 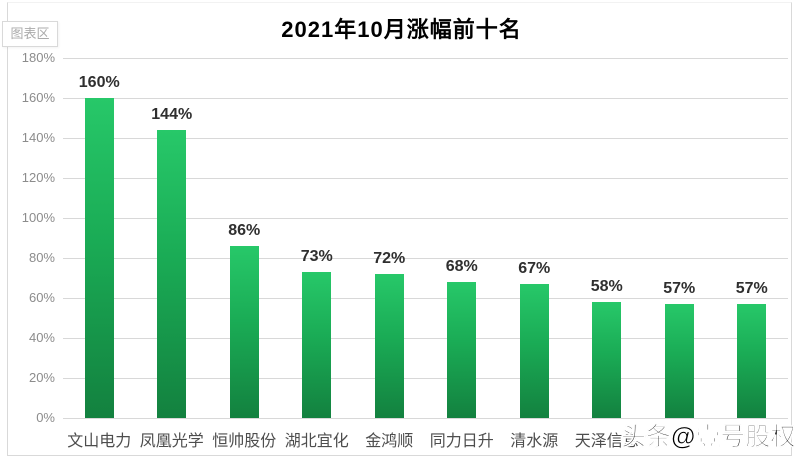 What do you see at coordinates (425, 439) in the screenshot?
I see `x-axis: 文山电力 凤凰光学 恒帅股份 湖北宜化 金鸿顺 同力日升 清水源 天泽信息` at bounding box center [425, 439].